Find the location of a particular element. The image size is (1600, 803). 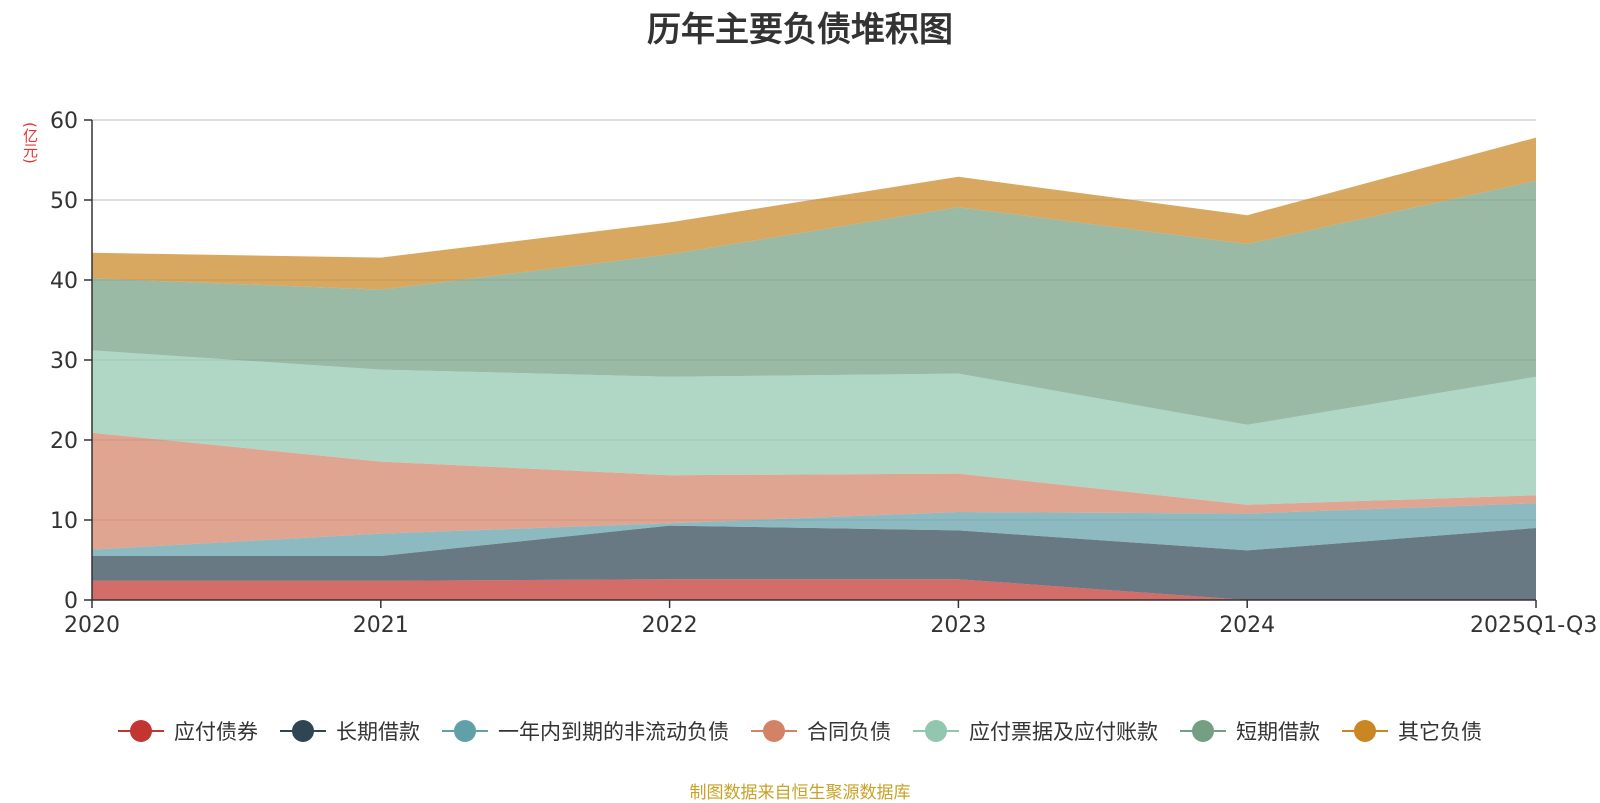

legend-item-4: 应付票据及应付账款 is located at coordinates (1035, 731).